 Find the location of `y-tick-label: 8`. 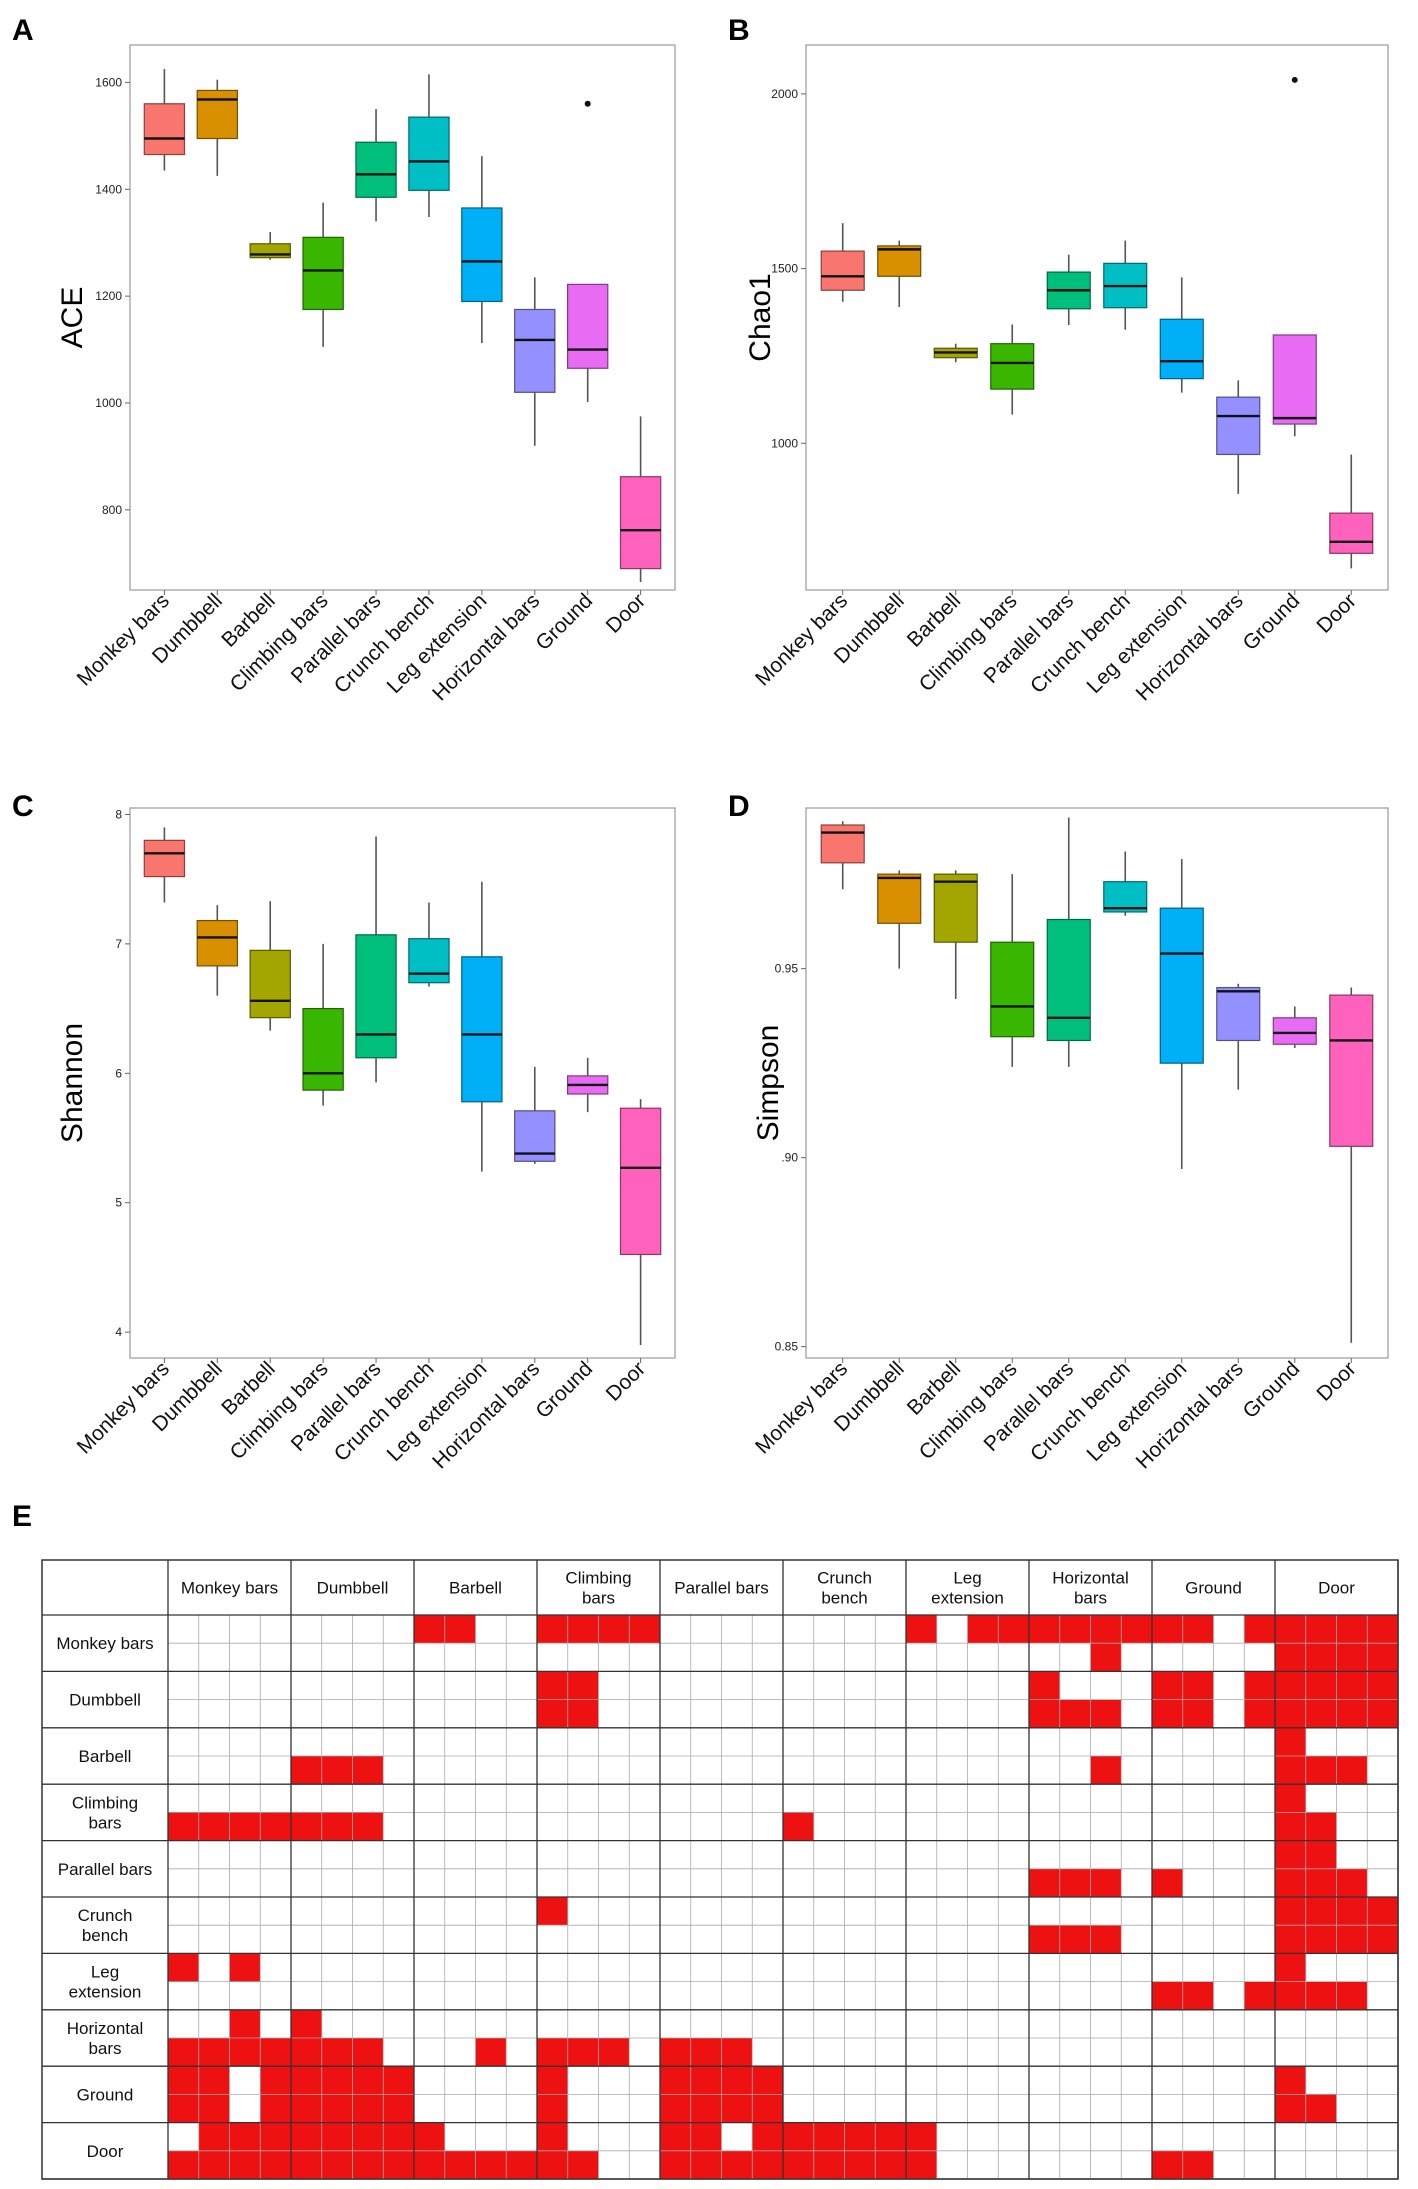

y-tick-label: 8 is located at coordinates (118, 814).